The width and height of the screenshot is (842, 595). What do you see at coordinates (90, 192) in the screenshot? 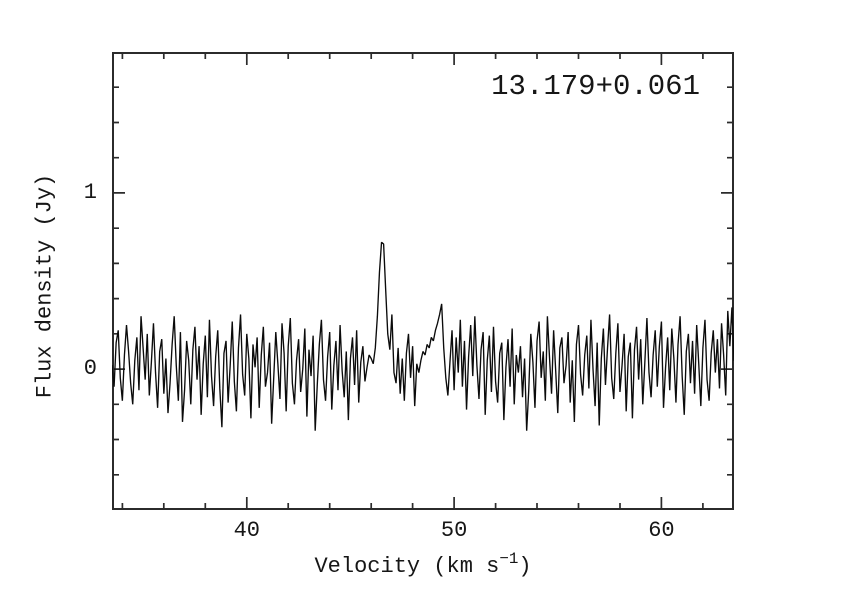
I see `y-tick-label: 1` at bounding box center [90, 192].